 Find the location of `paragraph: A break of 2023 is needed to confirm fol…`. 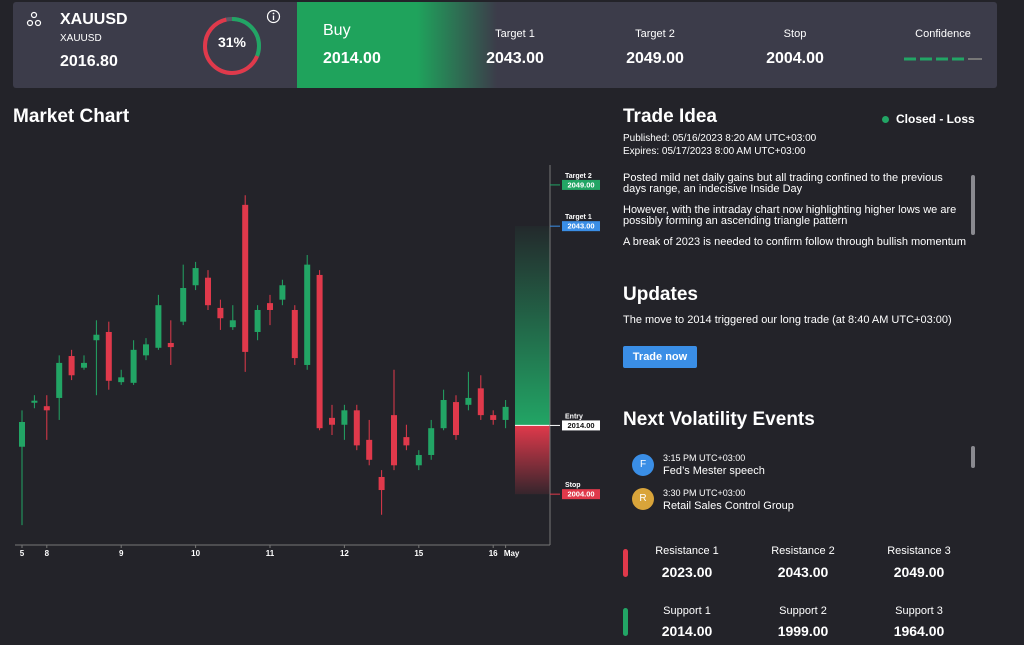

paragraph: A break of 2023 is needed to confirm fol… is located at coordinates (795, 242).